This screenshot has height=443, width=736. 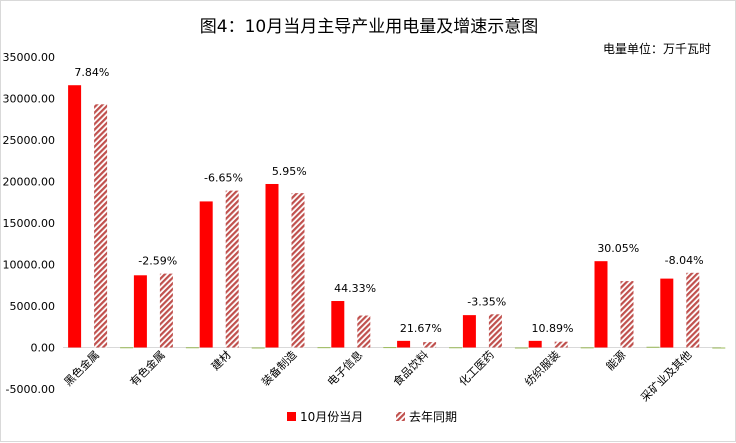 What do you see at coordinates (486, 301) in the screenshot?
I see `growth-label: -3.35%` at bounding box center [486, 301].